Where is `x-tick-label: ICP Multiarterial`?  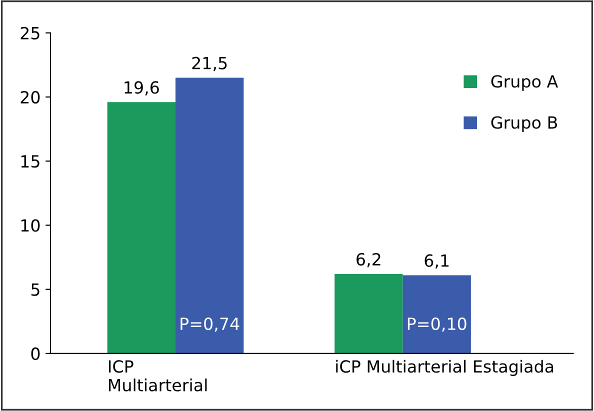
x-tick-label: ICP Multiarterial is located at coordinates (157, 376).